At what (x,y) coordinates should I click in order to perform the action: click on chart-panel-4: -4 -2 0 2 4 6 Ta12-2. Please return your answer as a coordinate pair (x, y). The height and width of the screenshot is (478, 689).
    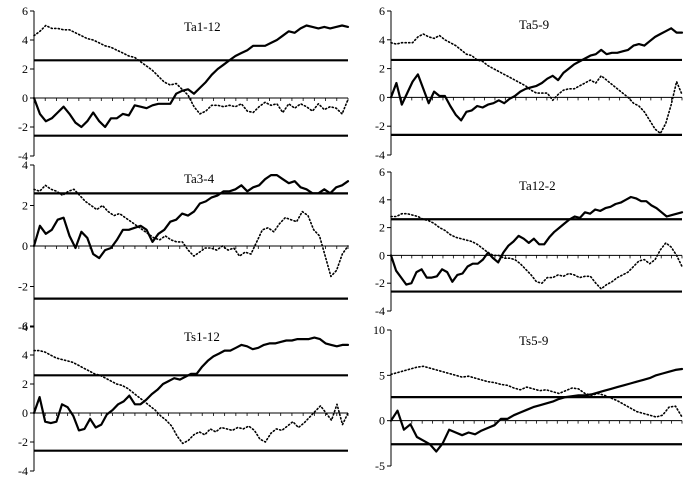
    Looking at the image, I should click on (529, 241).